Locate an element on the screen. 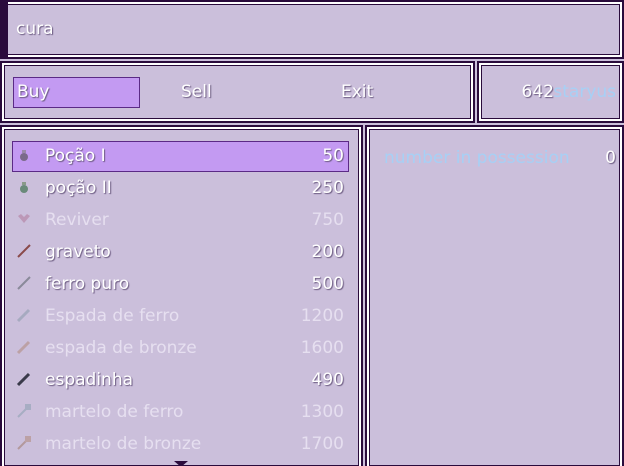  gold-window: 642 staryus is located at coordinates (550, 92).